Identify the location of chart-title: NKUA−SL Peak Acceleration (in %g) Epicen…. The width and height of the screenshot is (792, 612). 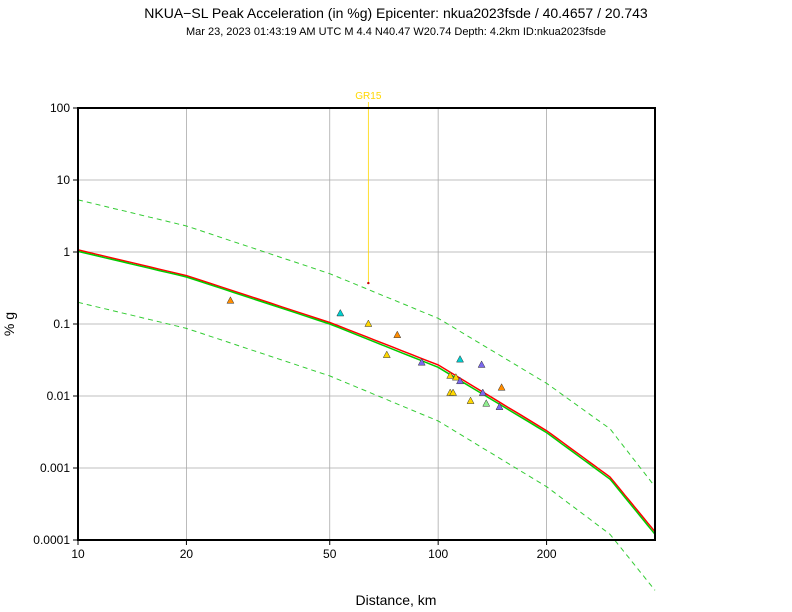
(396, 13).